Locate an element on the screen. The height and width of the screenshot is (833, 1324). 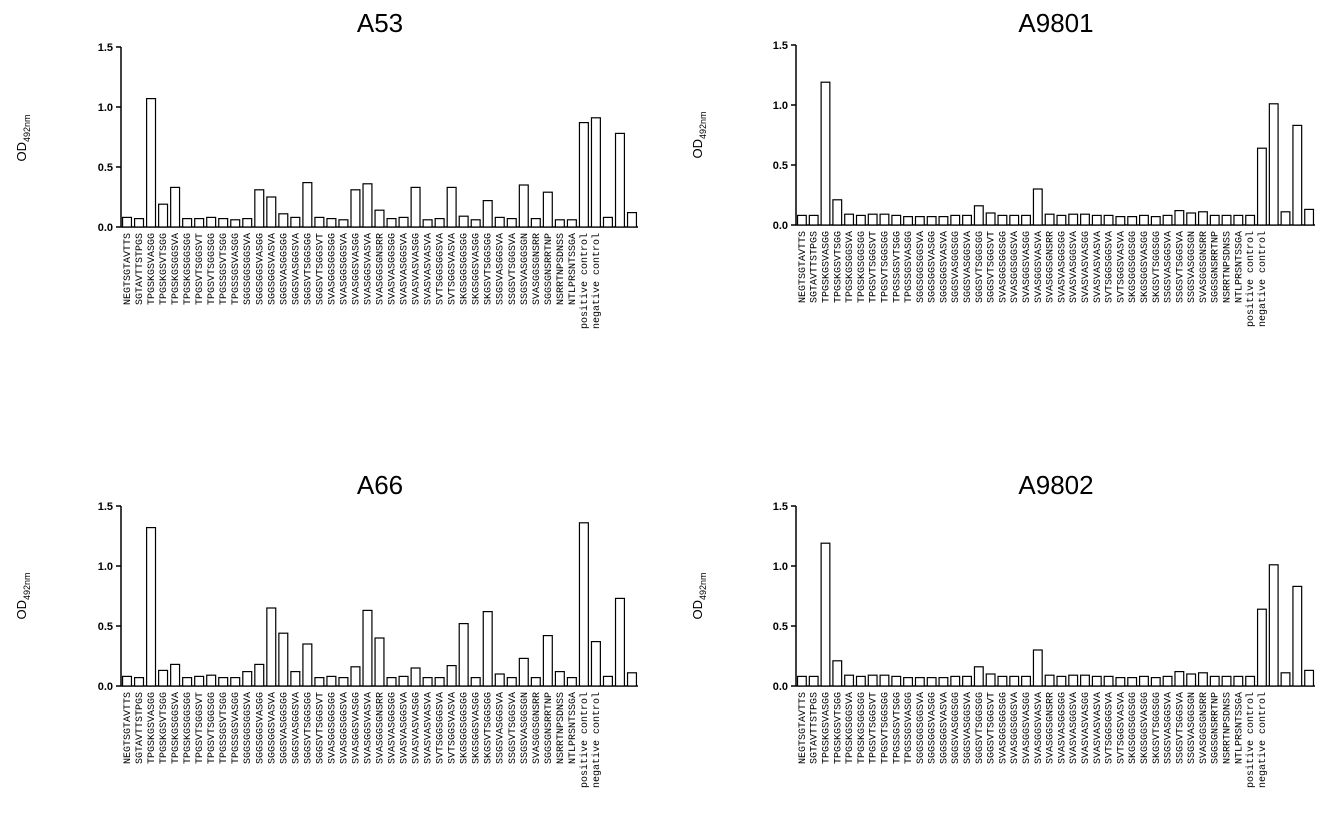
x-tick-label: SVASVASVASGG is located at coordinates (1086, 267).